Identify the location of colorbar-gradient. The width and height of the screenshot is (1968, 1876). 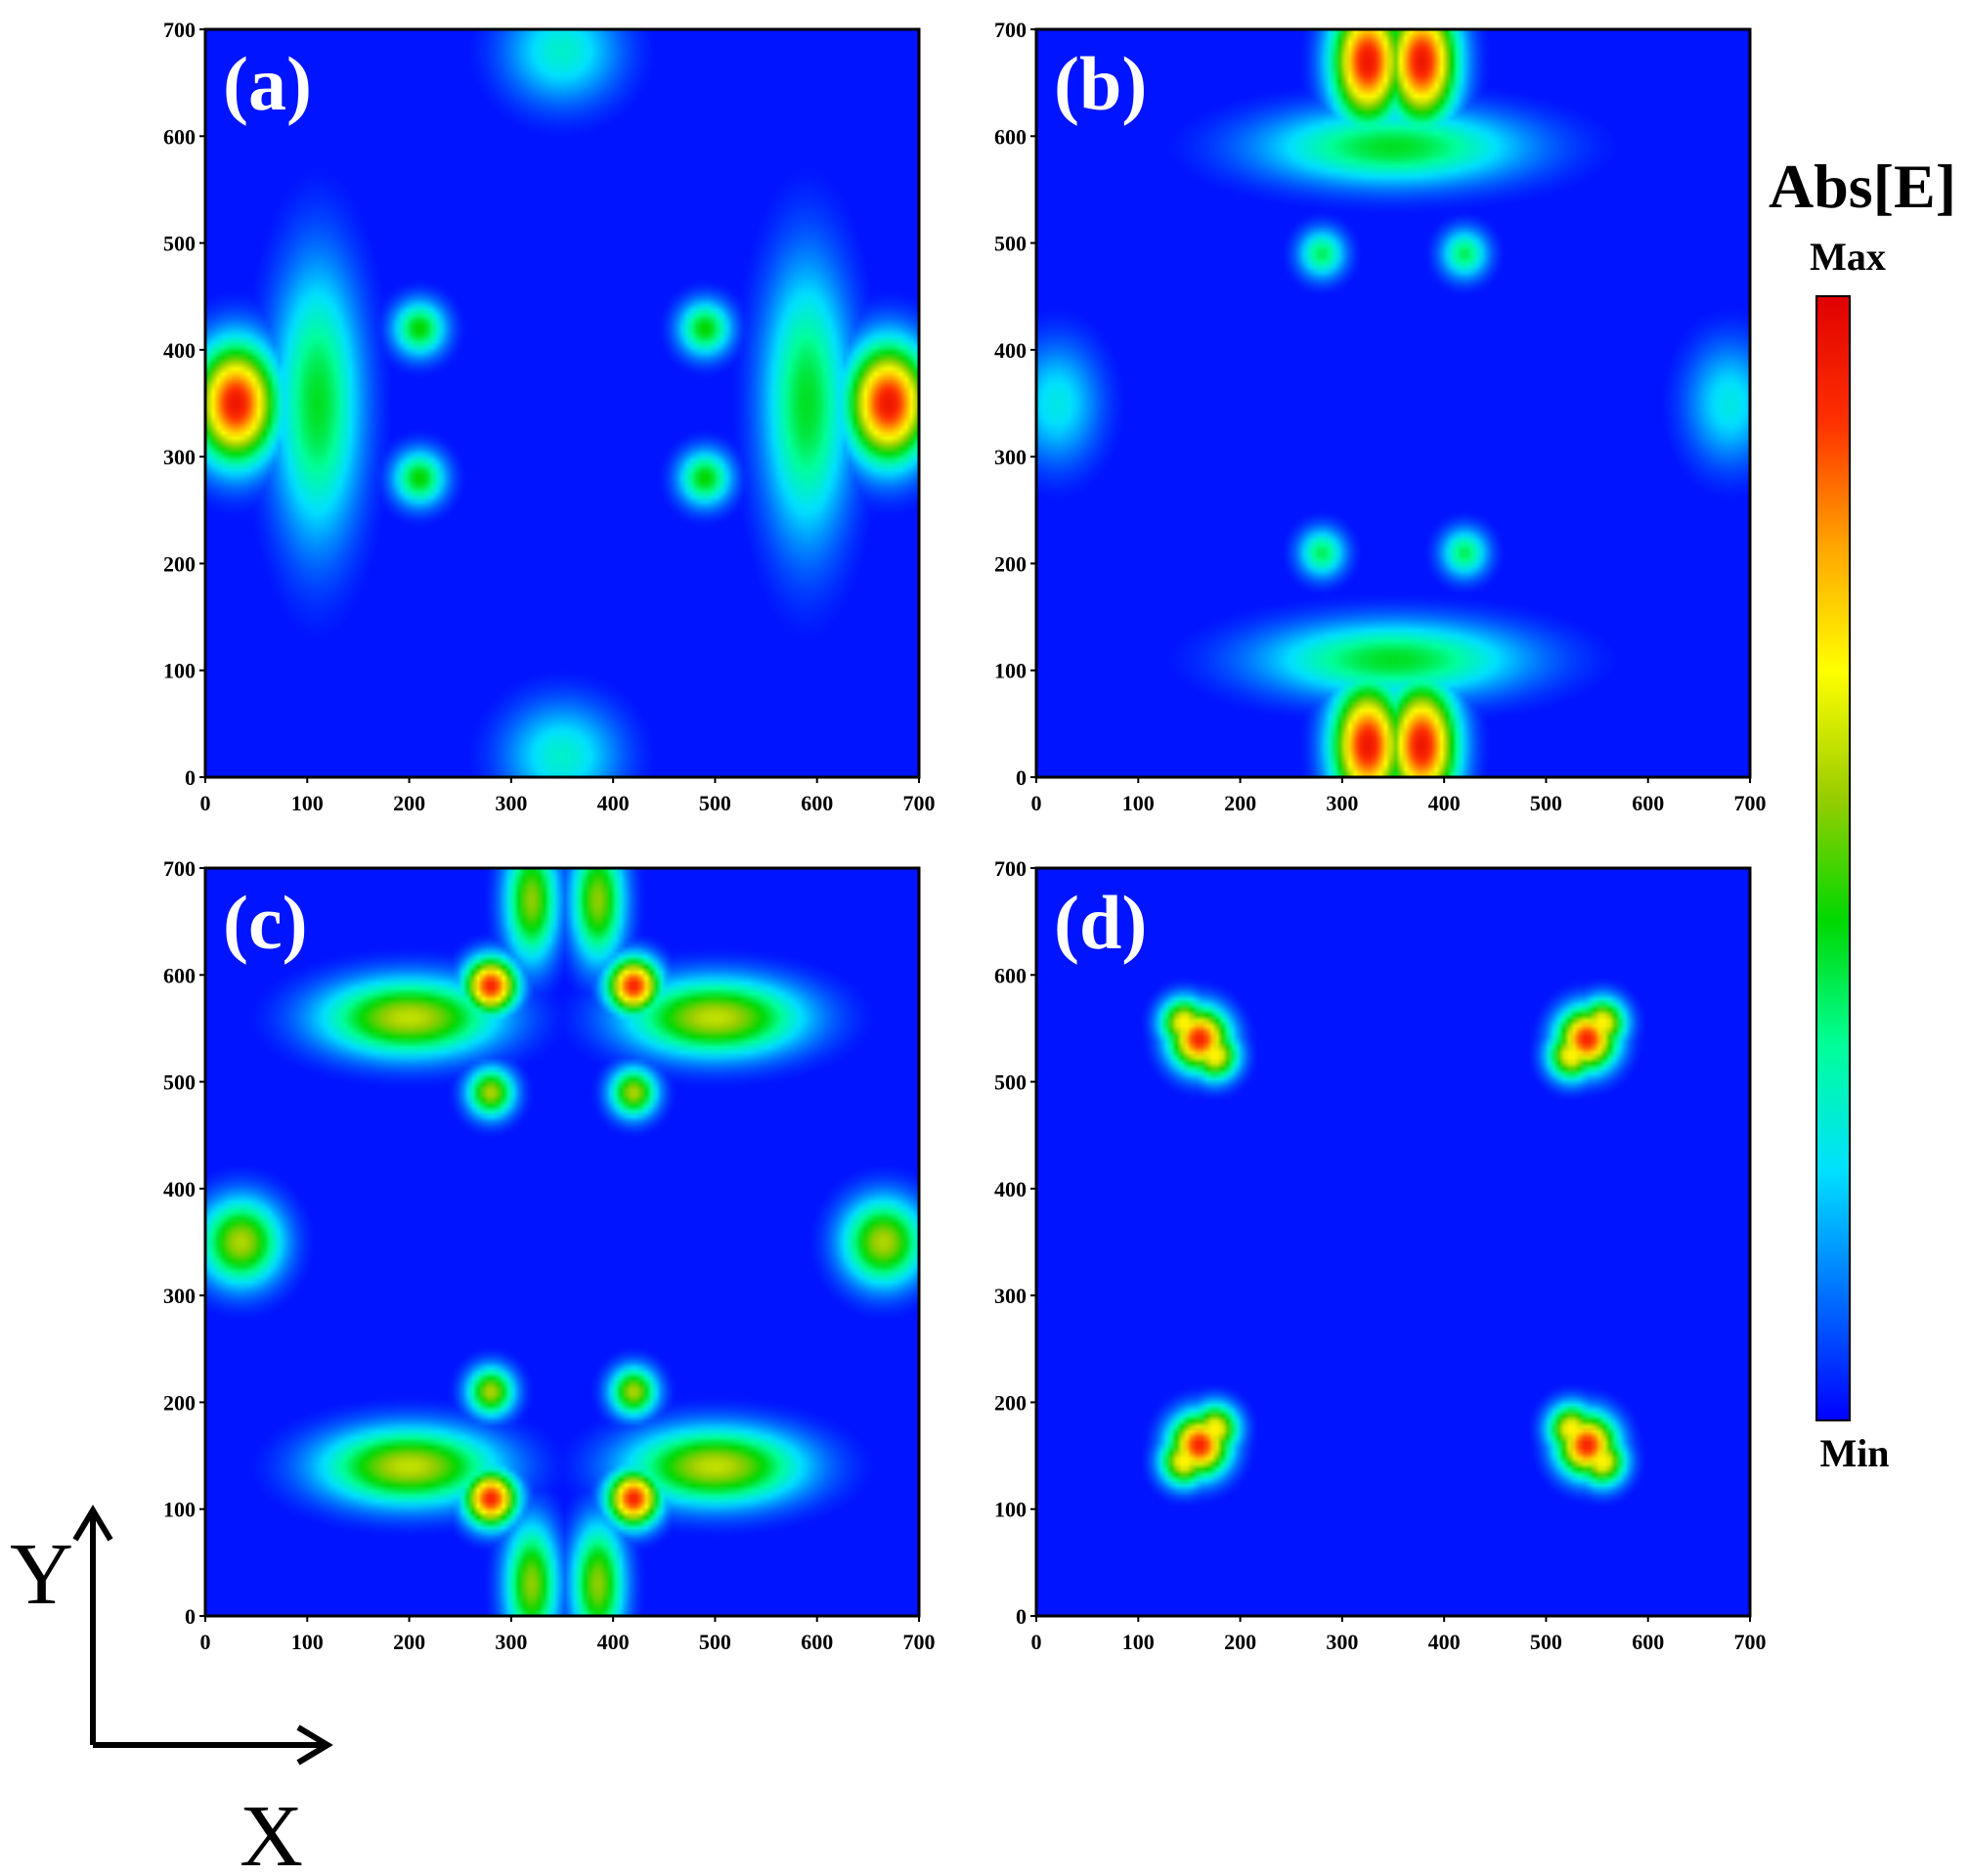
(1833, 858).